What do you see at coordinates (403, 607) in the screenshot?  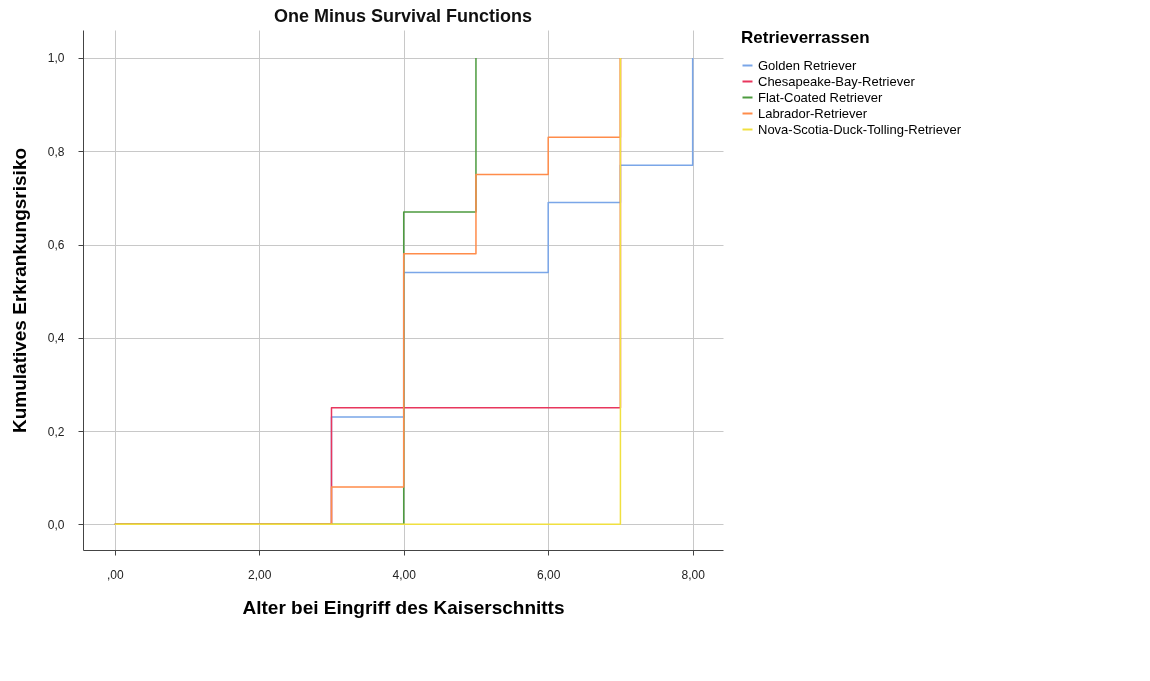 I see `x-axis-title: Alter bei Eingriff des Kaiserschnitts` at bounding box center [403, 607].